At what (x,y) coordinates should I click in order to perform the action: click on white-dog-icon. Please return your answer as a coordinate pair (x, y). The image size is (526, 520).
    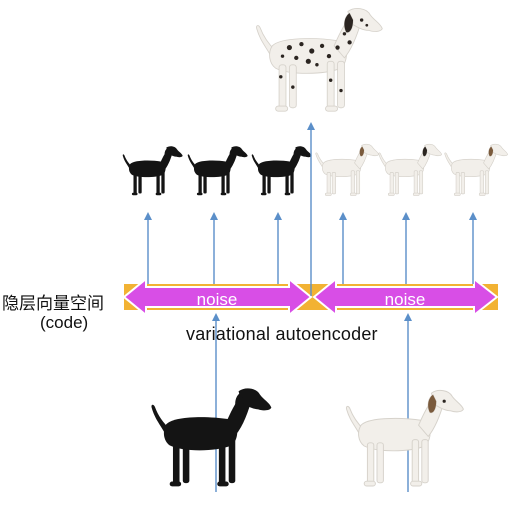
    Looking at the image, I should click on (404, 438).